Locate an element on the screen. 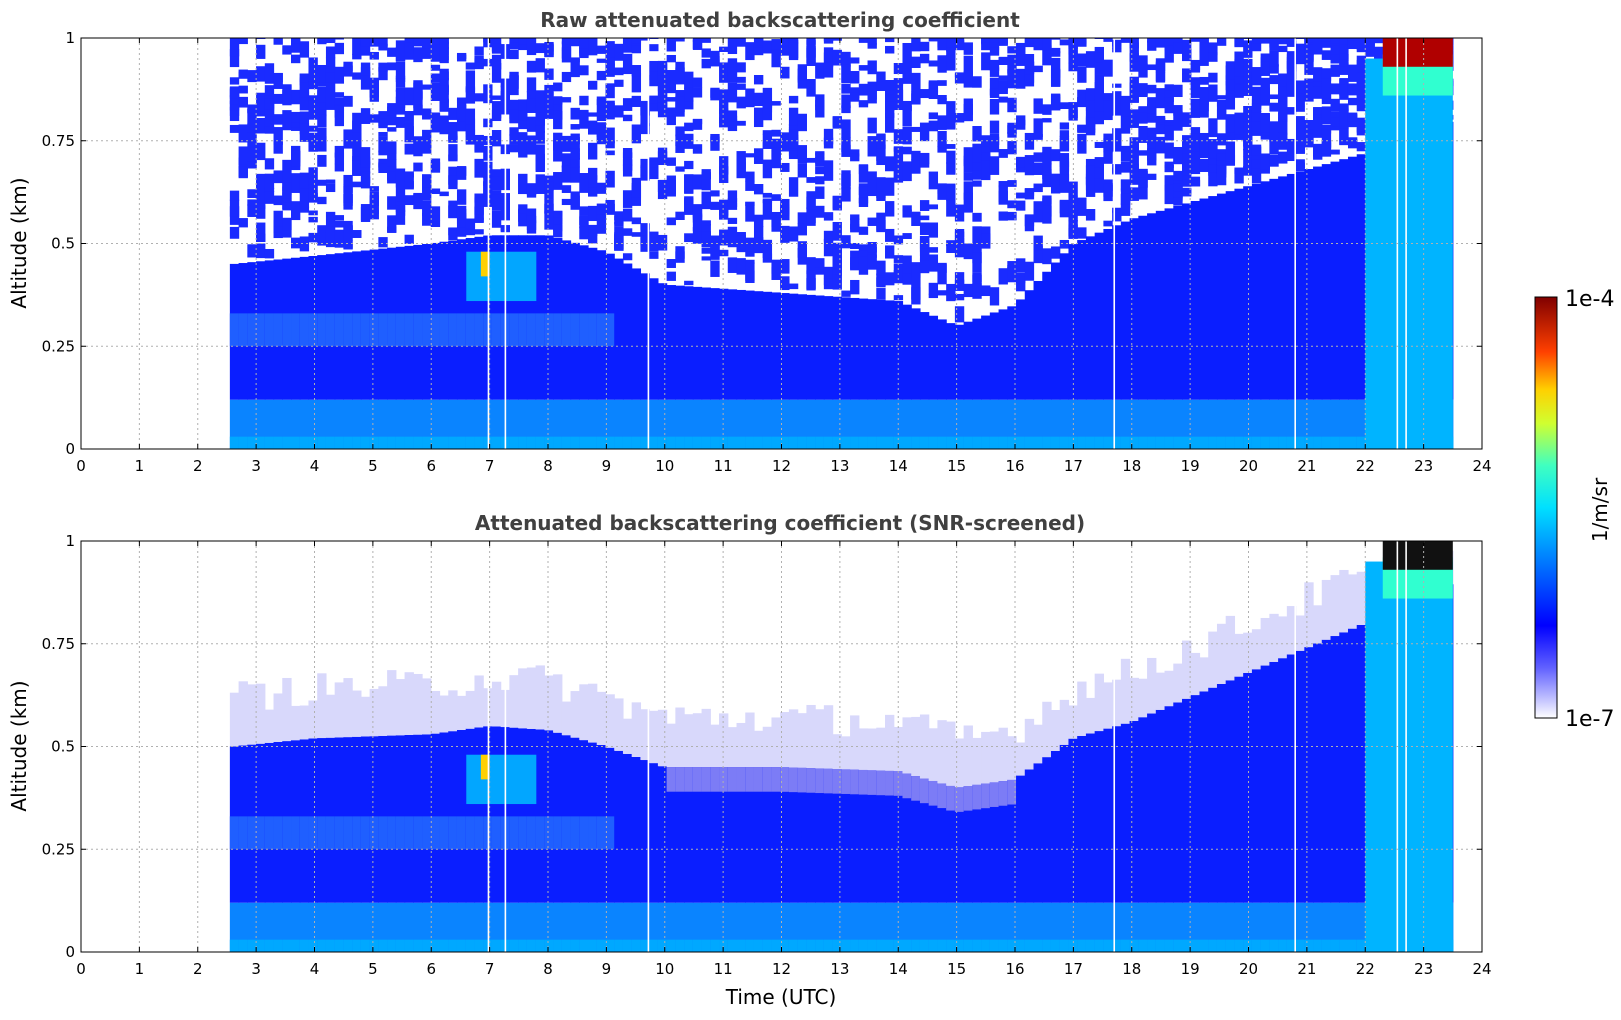 This screenshot has width=1621, height=1020. snr-x-tick-label: 23 is located at coordinates (1423, 969).